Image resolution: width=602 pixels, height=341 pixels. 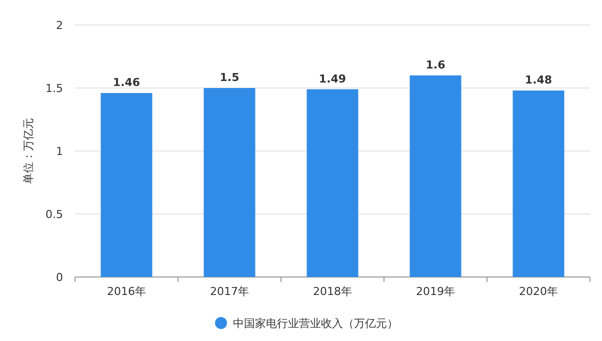 I want to click on data-label: 1.5, so click(x=230, y=77).